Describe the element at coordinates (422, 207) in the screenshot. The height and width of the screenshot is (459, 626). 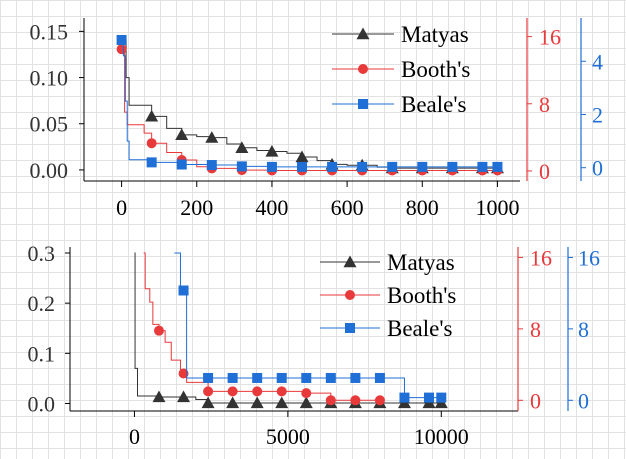
I see `x-tick-label-1: 800` at that location.